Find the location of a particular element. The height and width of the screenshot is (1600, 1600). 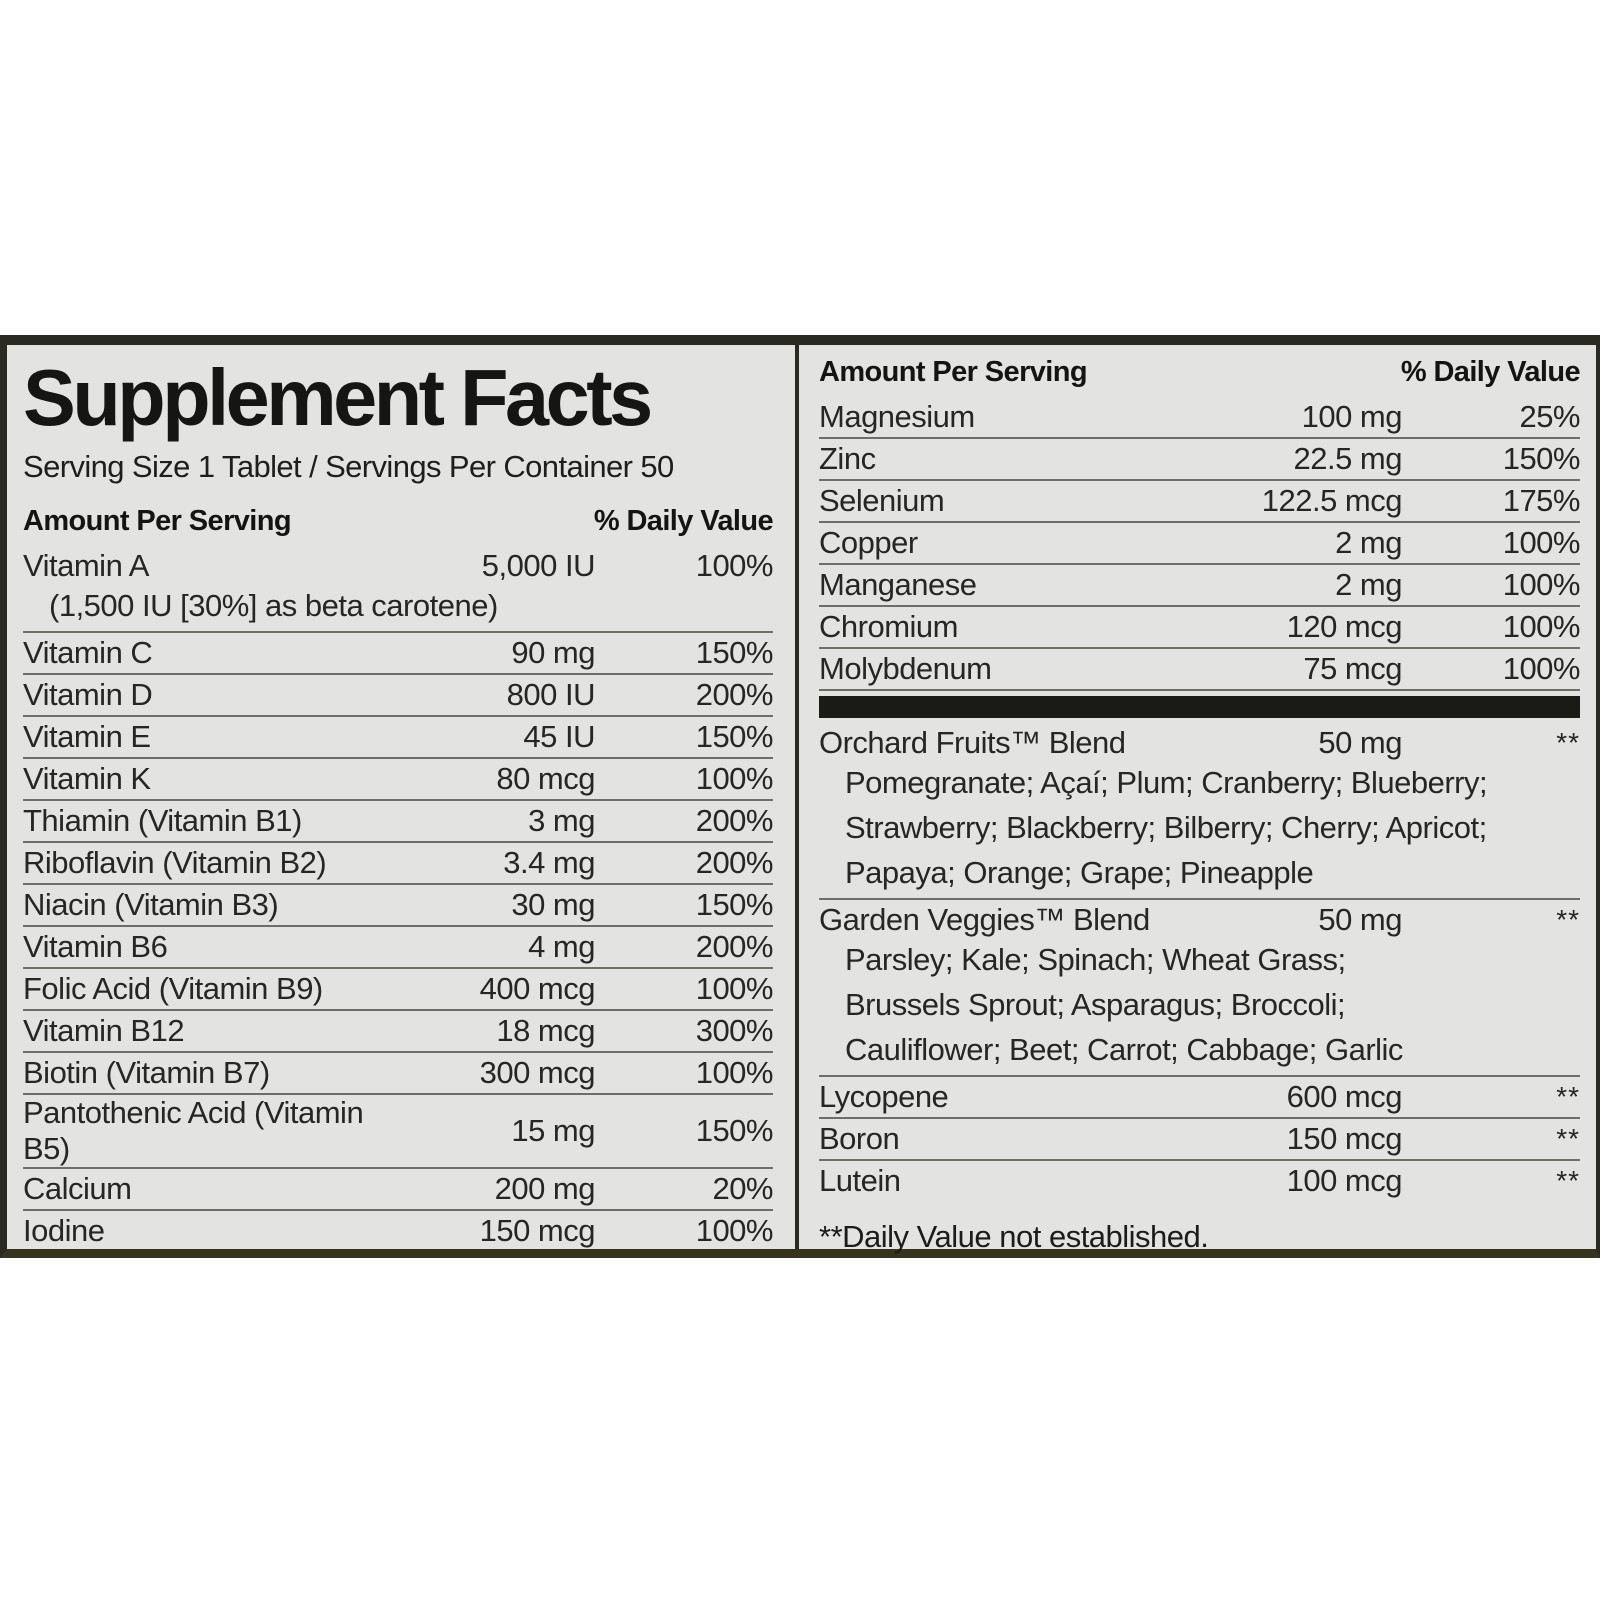

nutrient-name: Copper is located at coordinates (868, 542).